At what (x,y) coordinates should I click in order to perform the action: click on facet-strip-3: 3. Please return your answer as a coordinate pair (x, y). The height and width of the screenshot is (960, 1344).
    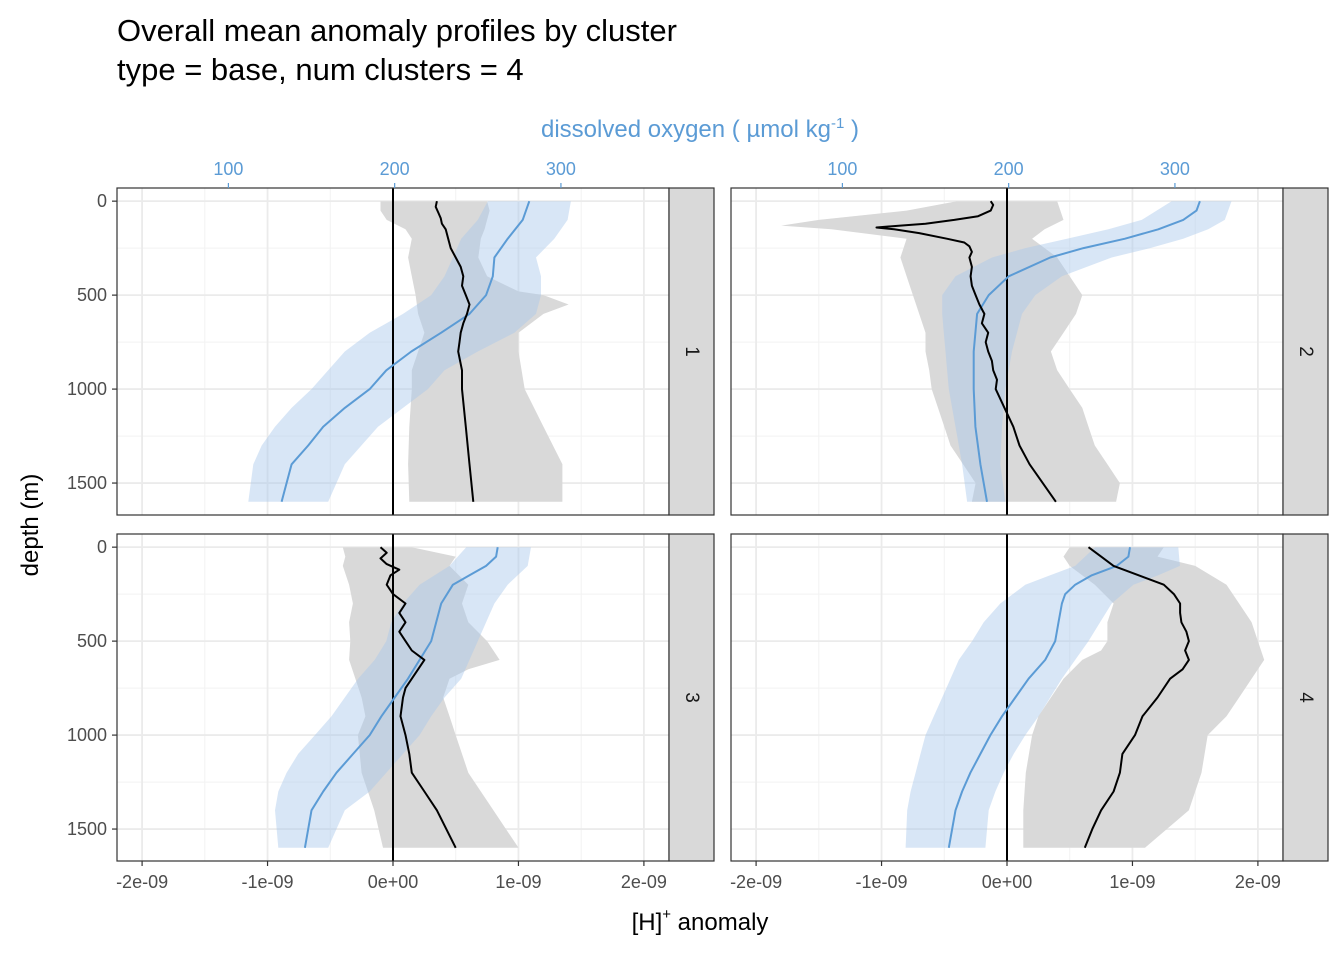
    Looking at the image, I should click on (691, 697).